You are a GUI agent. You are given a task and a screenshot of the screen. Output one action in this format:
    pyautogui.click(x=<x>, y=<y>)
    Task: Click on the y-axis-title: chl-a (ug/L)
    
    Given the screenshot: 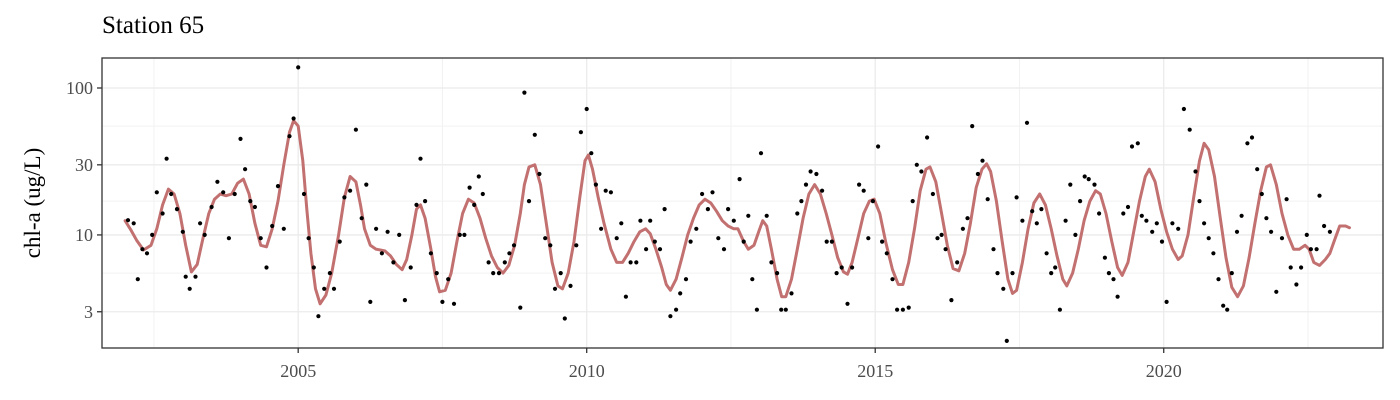 What is the action you would take?
    pyautogui.click(x=32, y=203)
    